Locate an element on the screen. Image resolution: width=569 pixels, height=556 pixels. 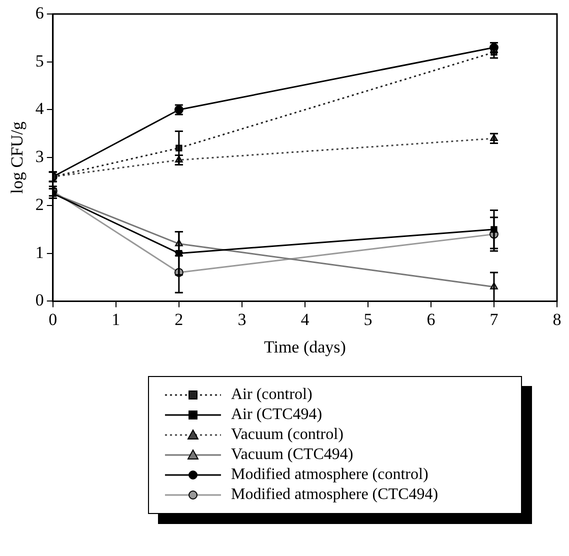
legend-label: Modified atmosphere (control) is located at coordinates (329, 475).